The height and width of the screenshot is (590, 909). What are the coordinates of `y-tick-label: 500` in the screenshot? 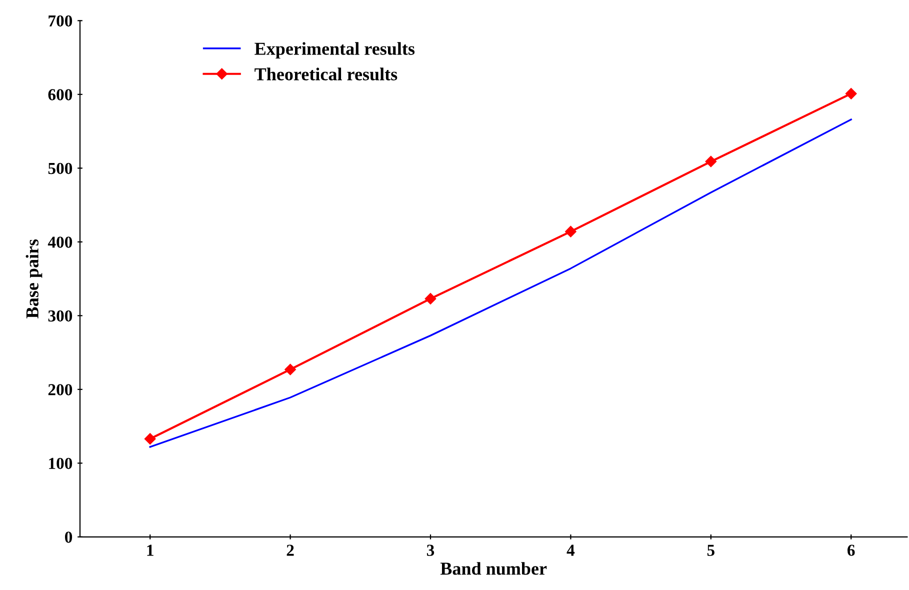 It's located at (60, 168).